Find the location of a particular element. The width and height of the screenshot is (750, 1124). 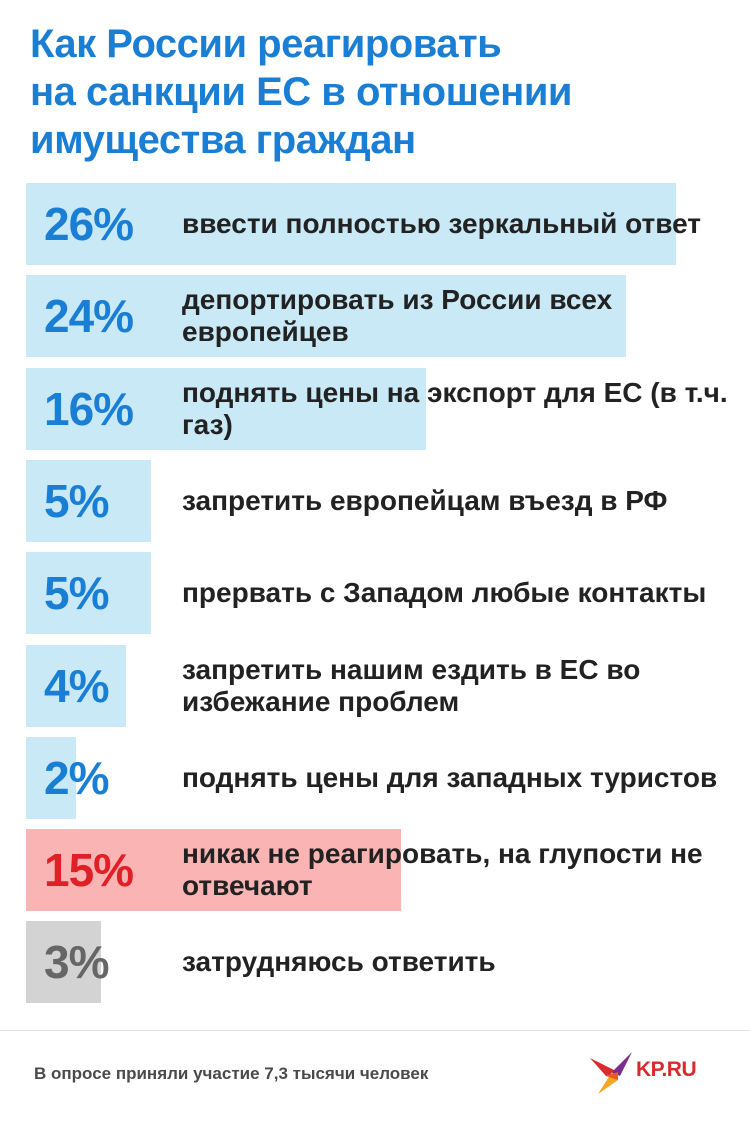

value-label: 26% is located at coordinates (89, 224).